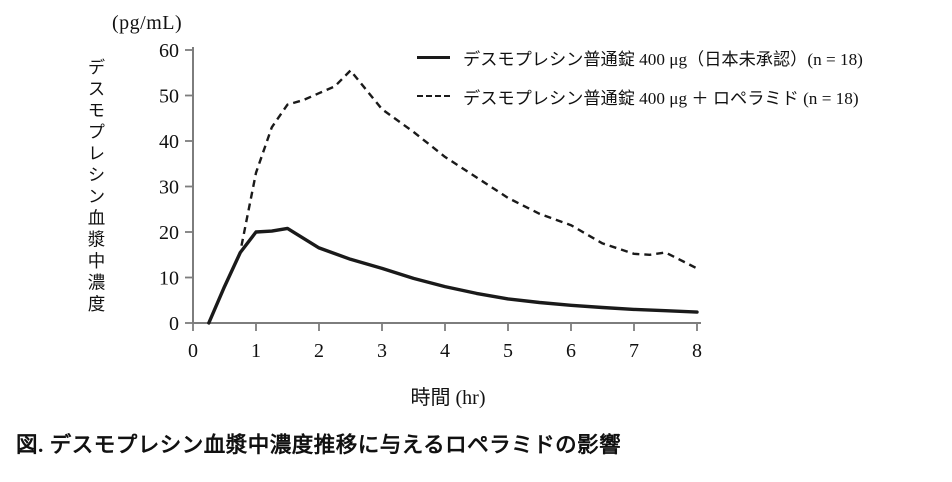 This screenshot has height=482, width=952. What do you see at coordinates (661, 98) in the screenshot?
I see `legend-label-dashed: デスモプレシン普通錠 400 μg ＋ ロペラミド (n = 18)` at bounding box center [661, 98].